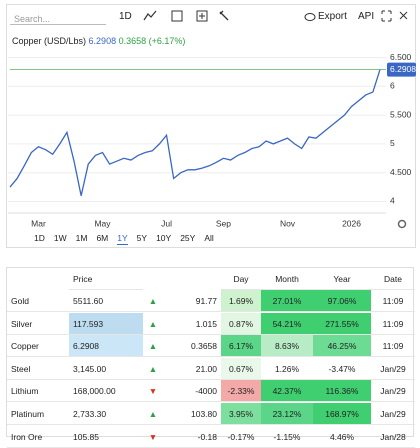 The image size is (420, 448). Describe the element at coordinates (188, 238) in the screenshot. I see `range-button: 25Y` at that location.